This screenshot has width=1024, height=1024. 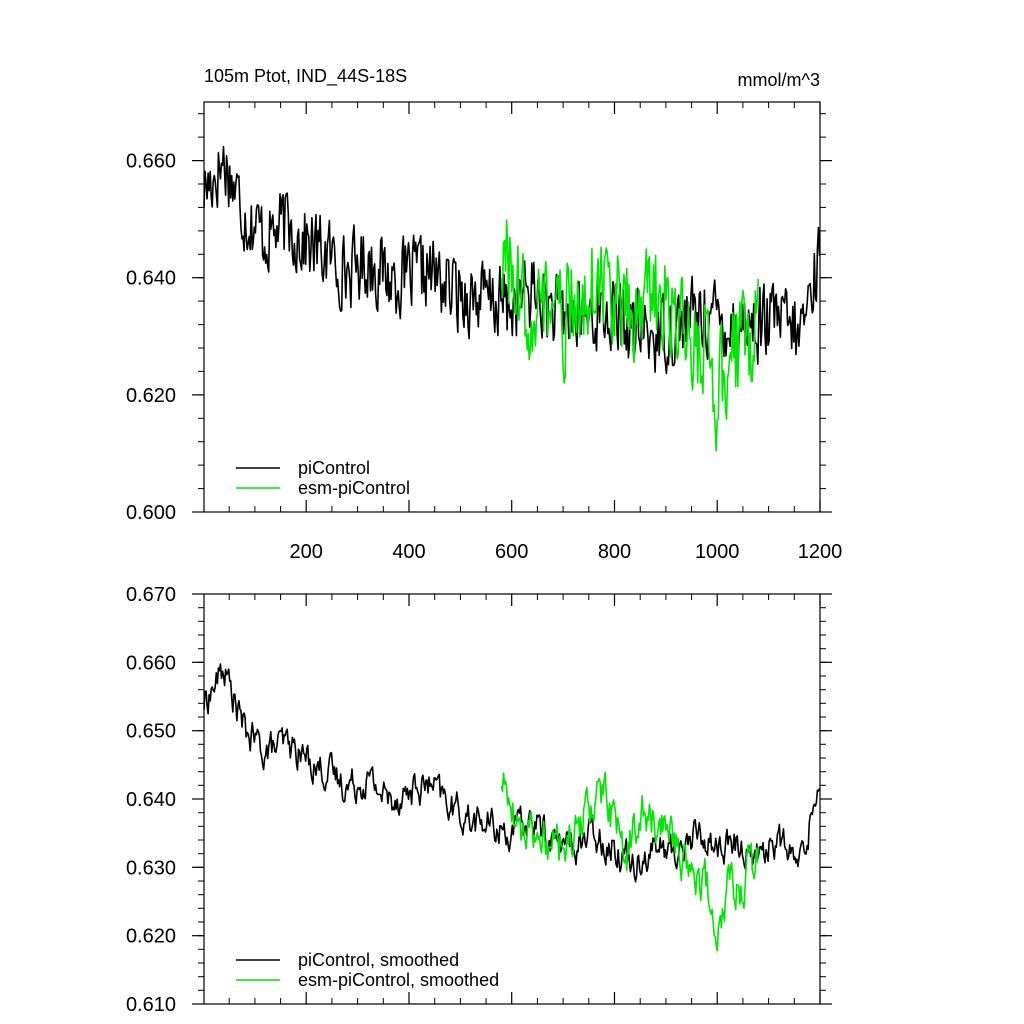 I want to click on x-tick-label: 1200, so click(x=820, y=552).